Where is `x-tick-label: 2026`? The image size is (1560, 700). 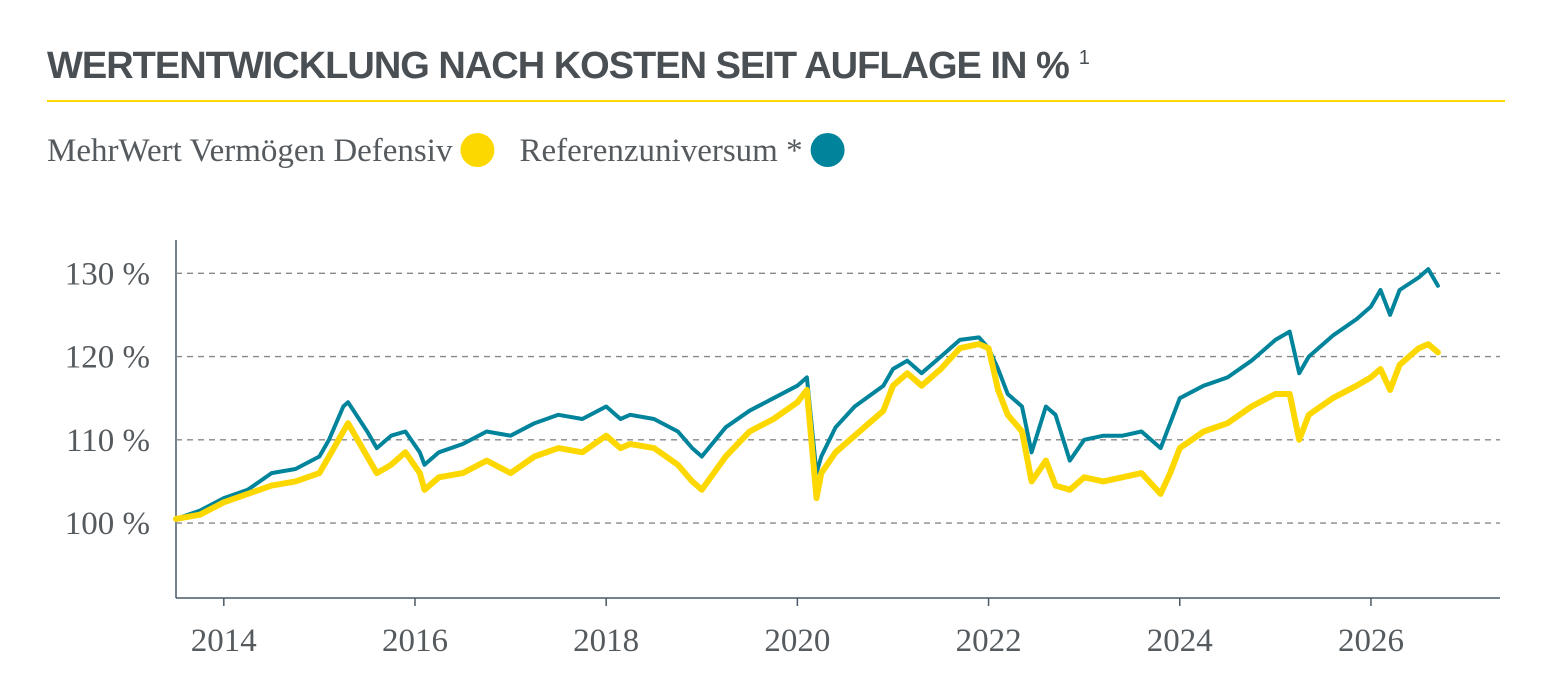 x-tick-label: 2026 is located at coordinates (1371, 641).